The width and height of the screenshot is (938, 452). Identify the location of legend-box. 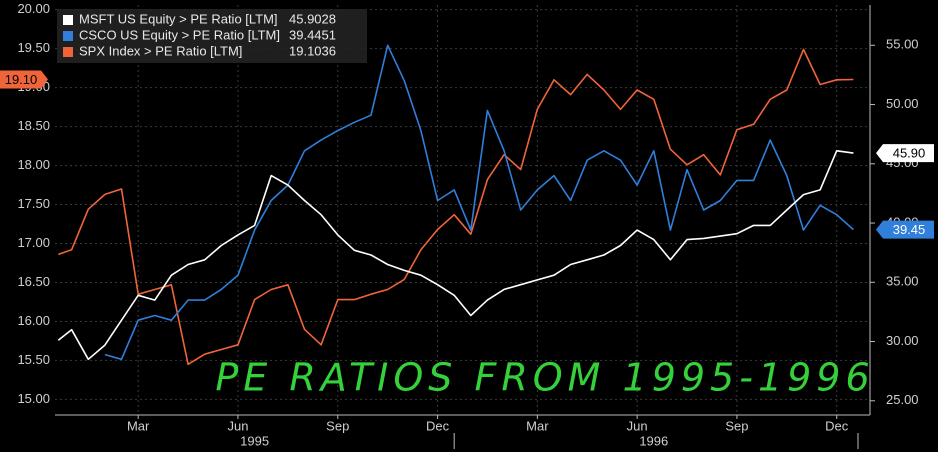
(212, 36).